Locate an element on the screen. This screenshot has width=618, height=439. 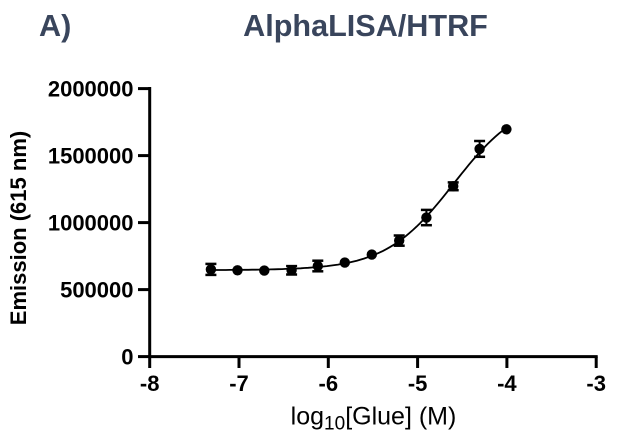
svg-text: A) is located at coordinates (55, 26).